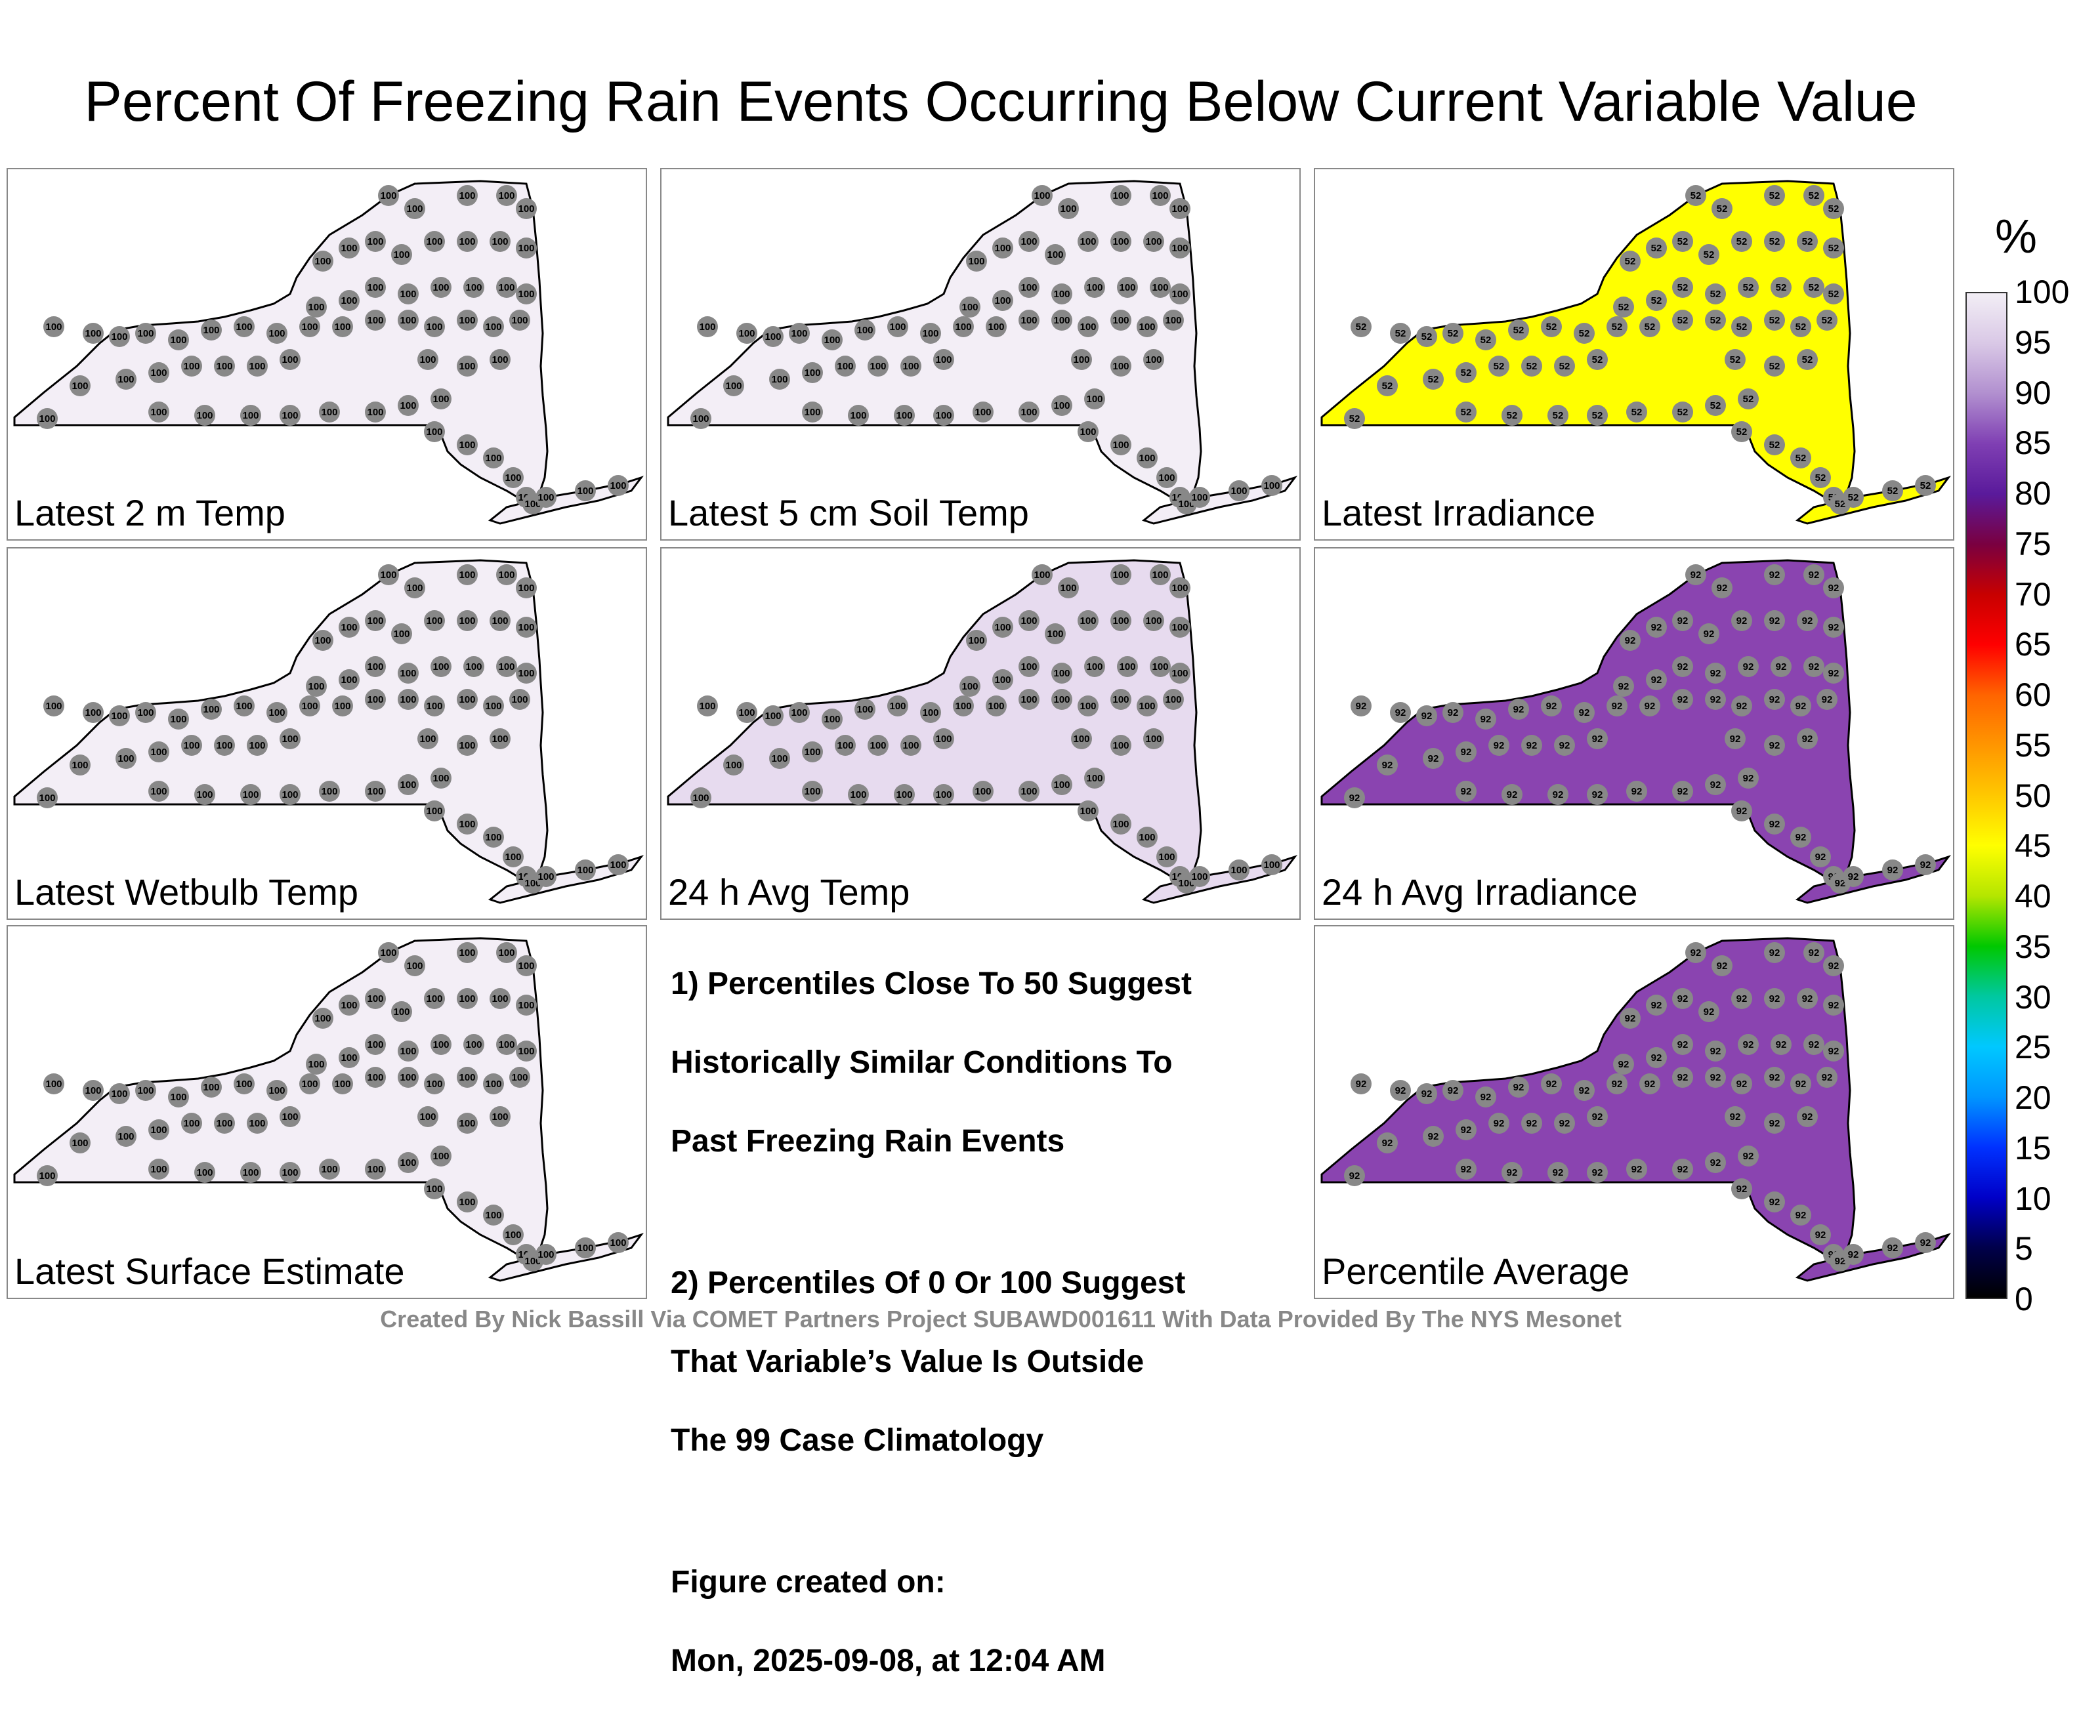 The height and width of the screenshot is (1736, 2100). Describe the element at coordinates (2033, 997) in the screenshot. I see `colorbar-tick-label: 30` at that location.